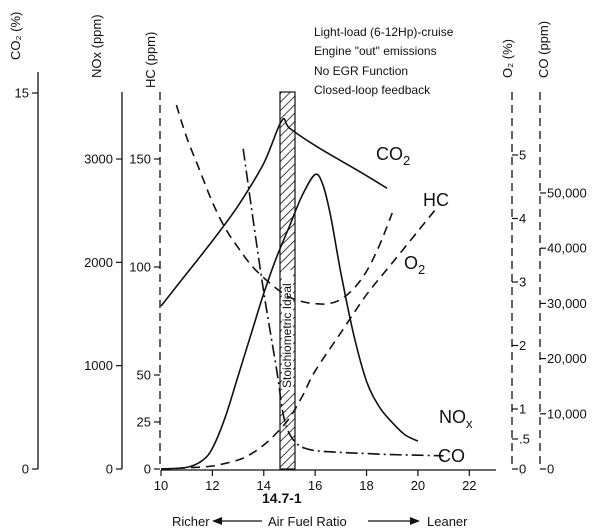 This screenshot has width=611, height=532. I want to click on y-tick-label: 2000, so click(98, 262).